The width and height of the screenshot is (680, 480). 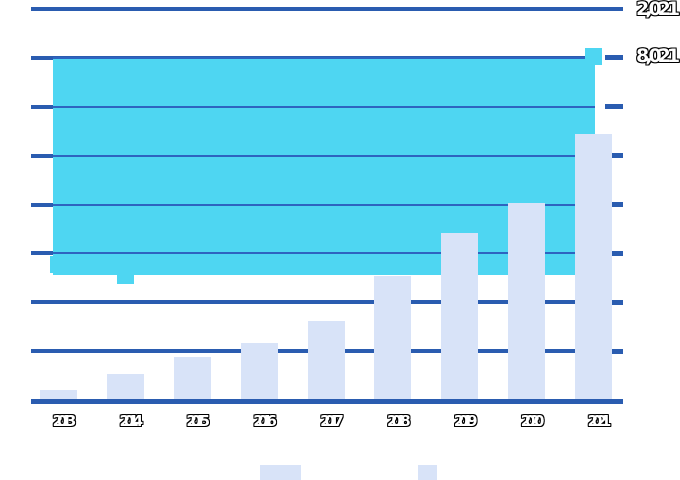 I want to click on x-axis-label: 2018, so click(x=399, y=421).